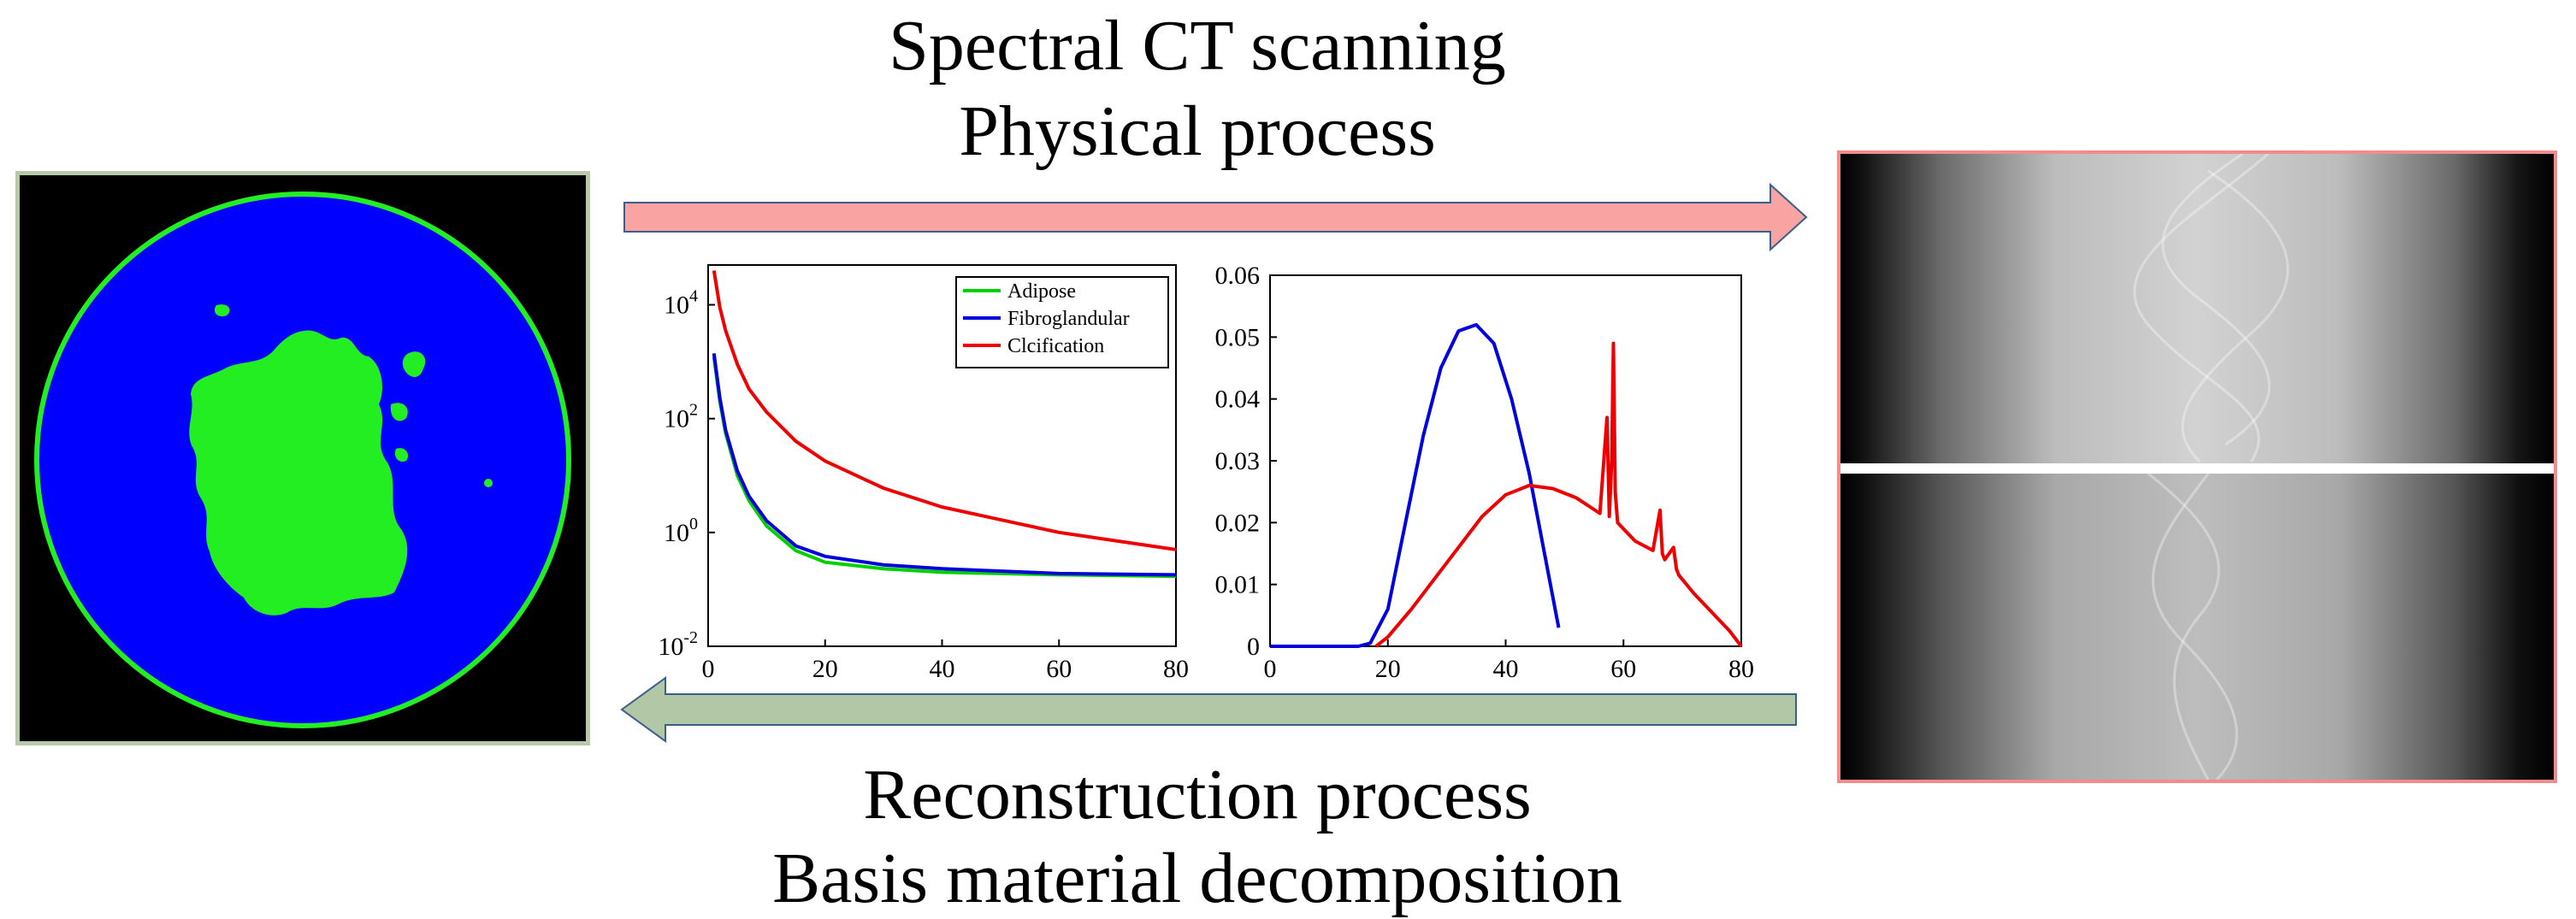 This screenshot has width=2576, height=919. I want to click on top-title-line2: Physical process, so click(1197, 131).